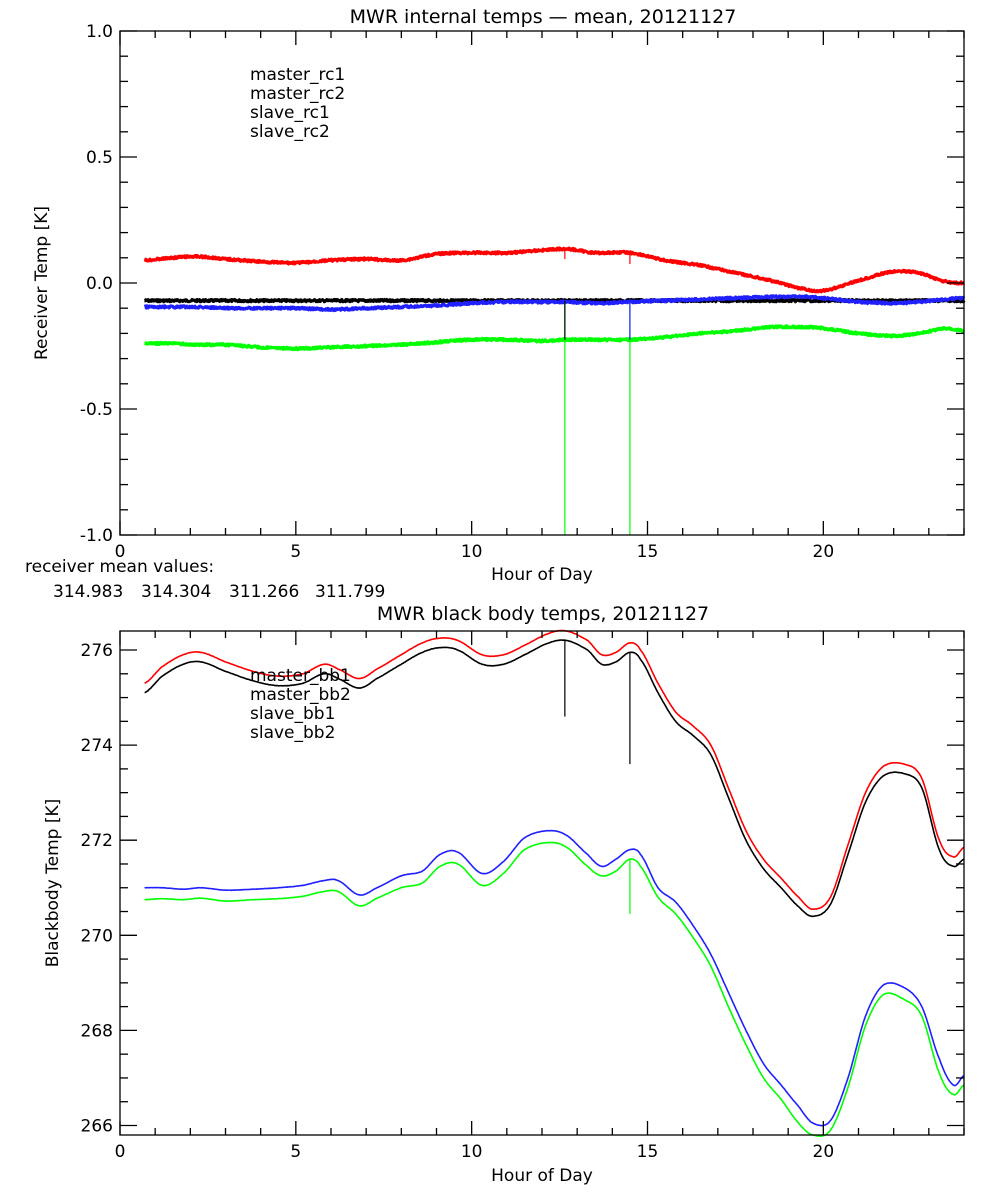 Image resolution: width=1000 pixels, height=1200 pixels. Describe the element at coordinates (88, 592) in the screenshot. I see `receiver-mean-value: 314.983` at that location.